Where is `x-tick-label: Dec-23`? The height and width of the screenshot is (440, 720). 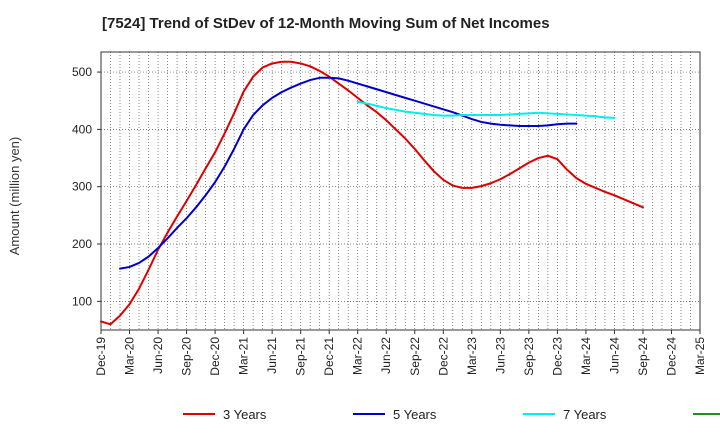
x-tick-label: Dec-23 is located at coordinates (557, 356).